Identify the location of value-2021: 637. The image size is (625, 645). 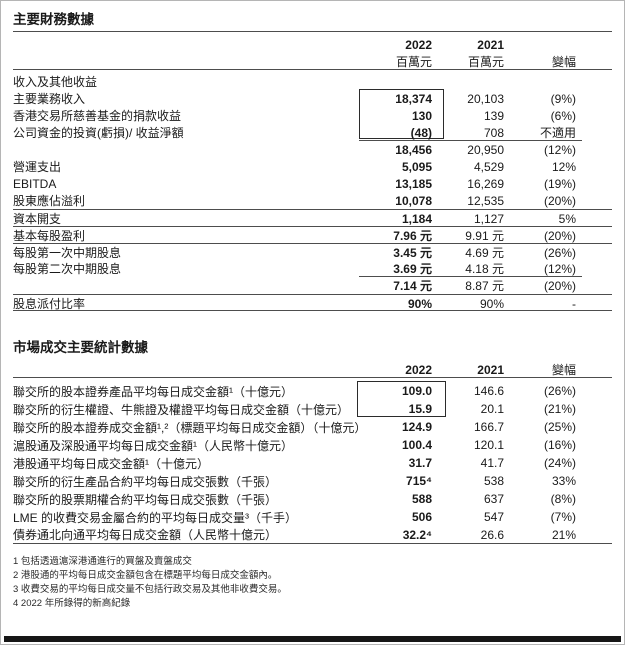
(493, 499).